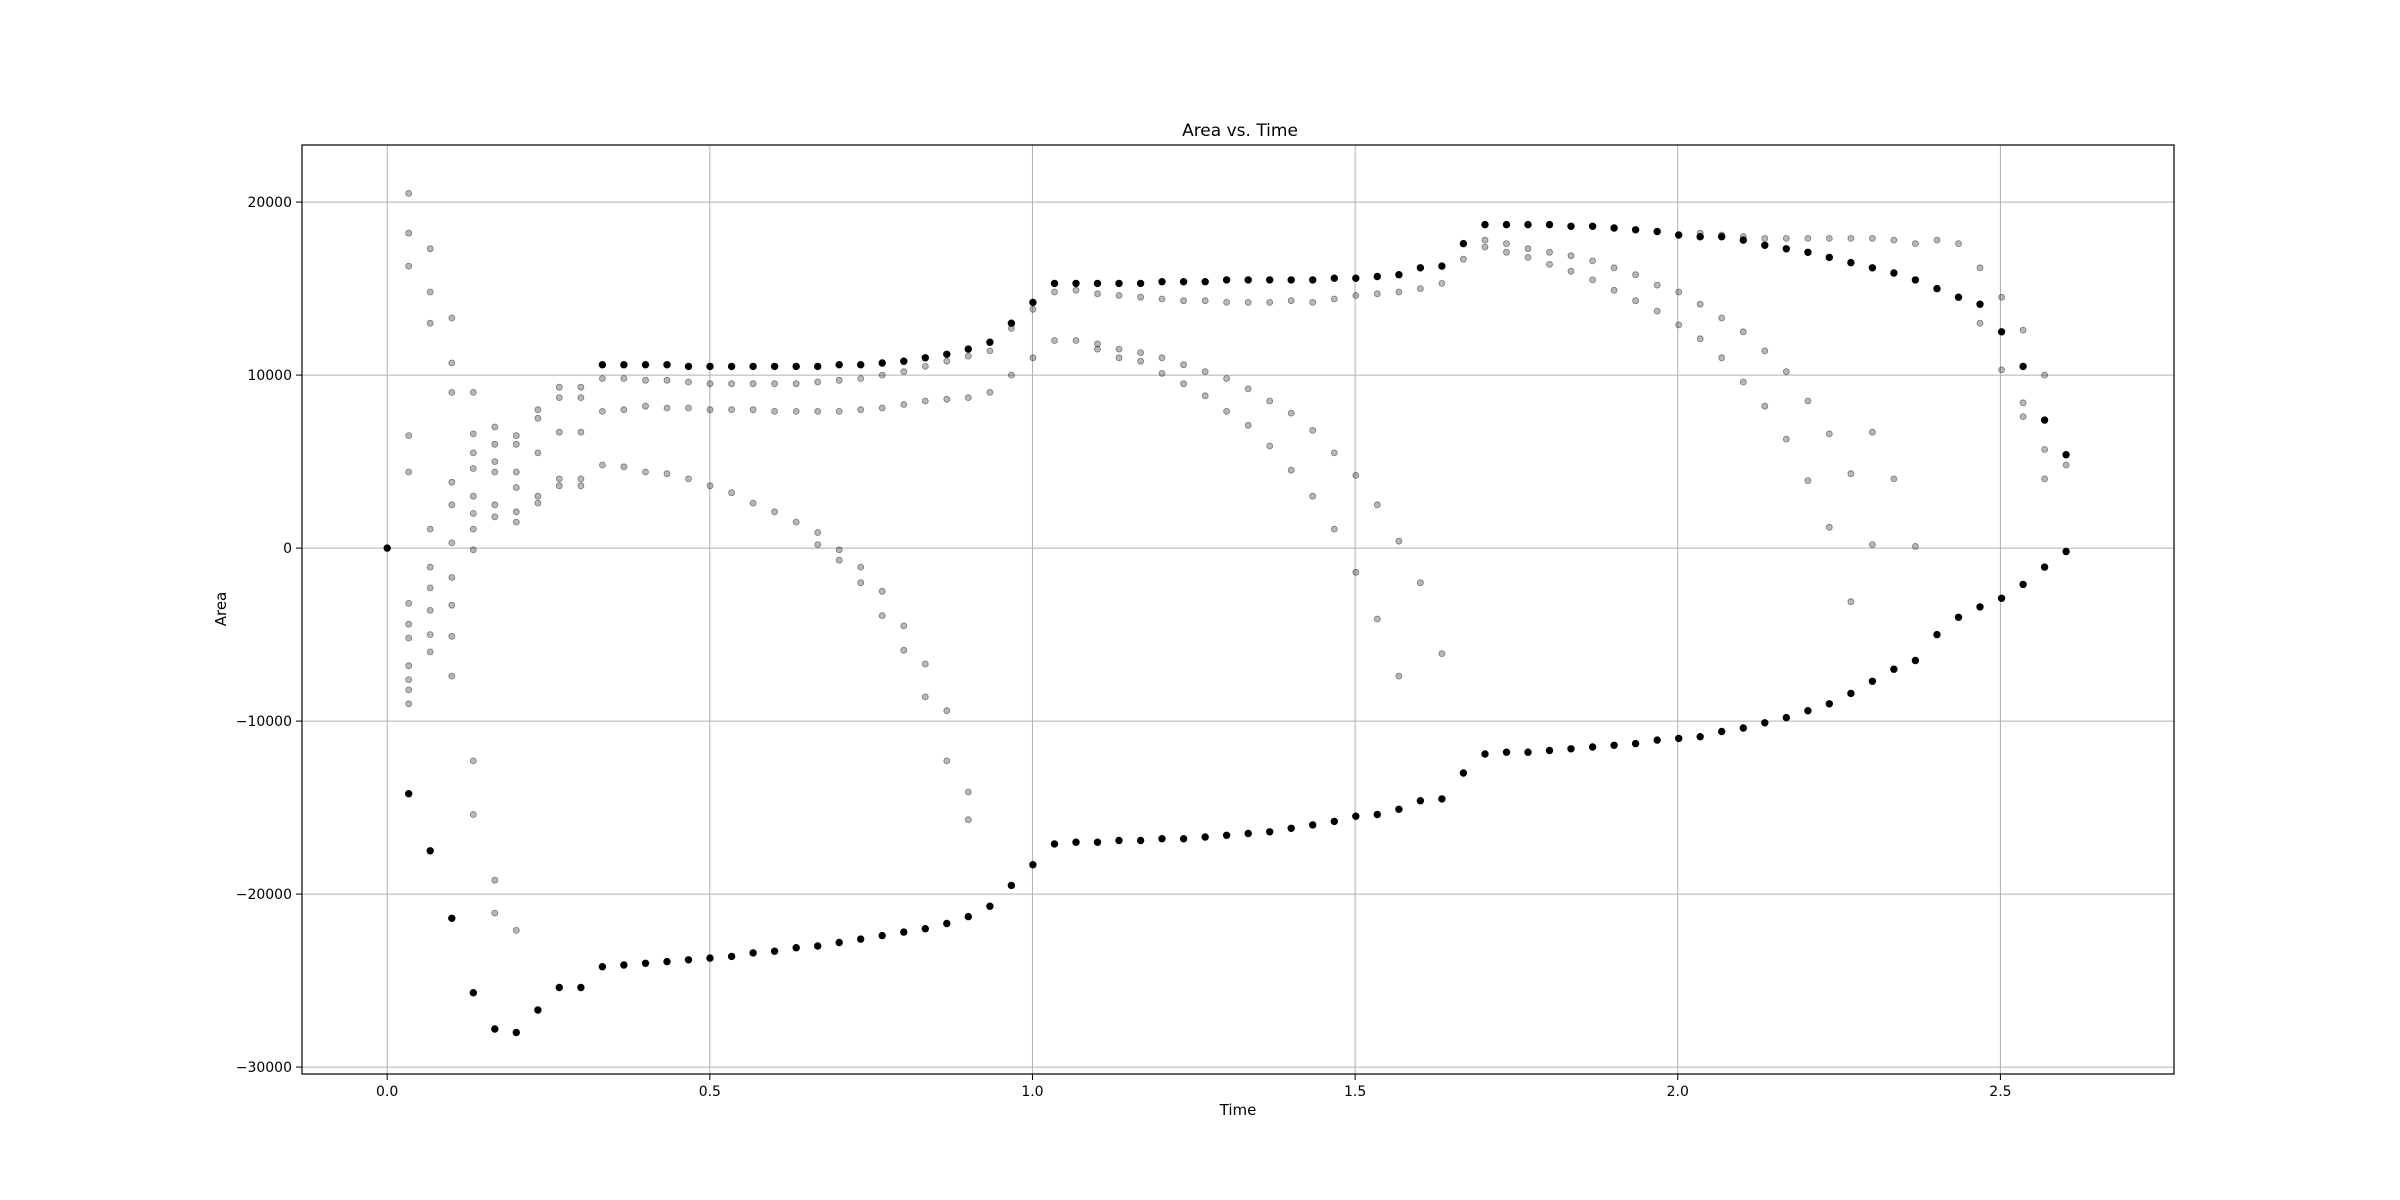  Describe the element at coordinates (264, 895) in the screenshot. I see `y-tick-label: −20000` at that location.